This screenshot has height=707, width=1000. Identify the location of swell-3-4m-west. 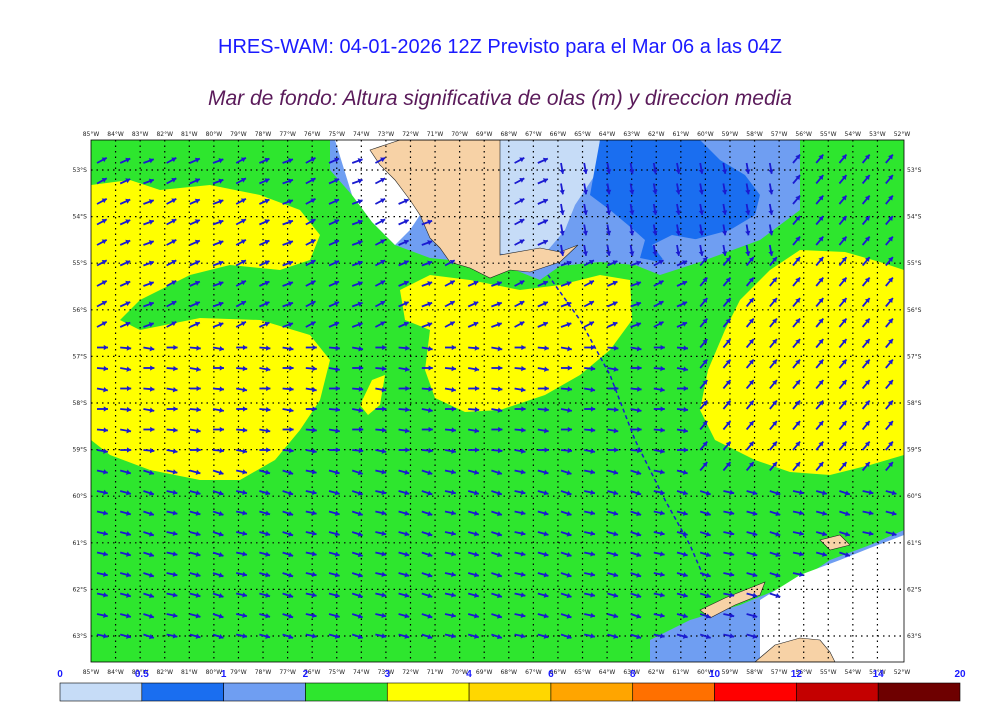
(210, 330).